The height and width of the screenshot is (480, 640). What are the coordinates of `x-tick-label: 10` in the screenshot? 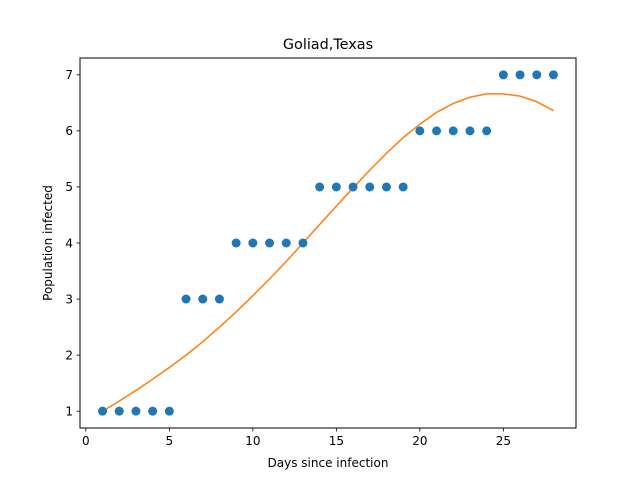 It's located at (252, 441).